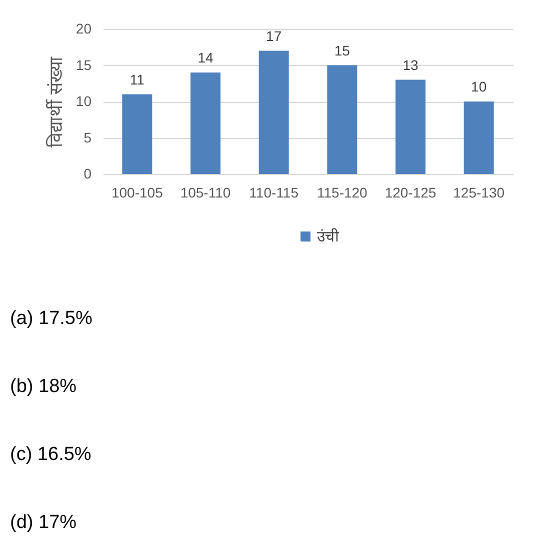 This screenshot has height=556, width=558. Describe the element at coordinates (479, 86) in the screenshot. I see `data-label: 10` at that location.